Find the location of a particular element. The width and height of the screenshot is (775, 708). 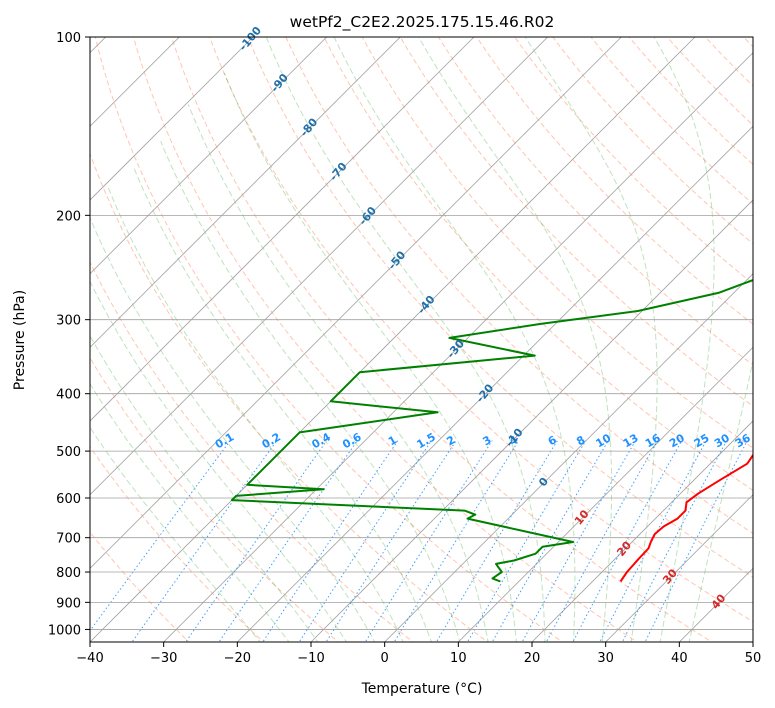

y-tick-label: 400 is located at coordinates (68, 395).